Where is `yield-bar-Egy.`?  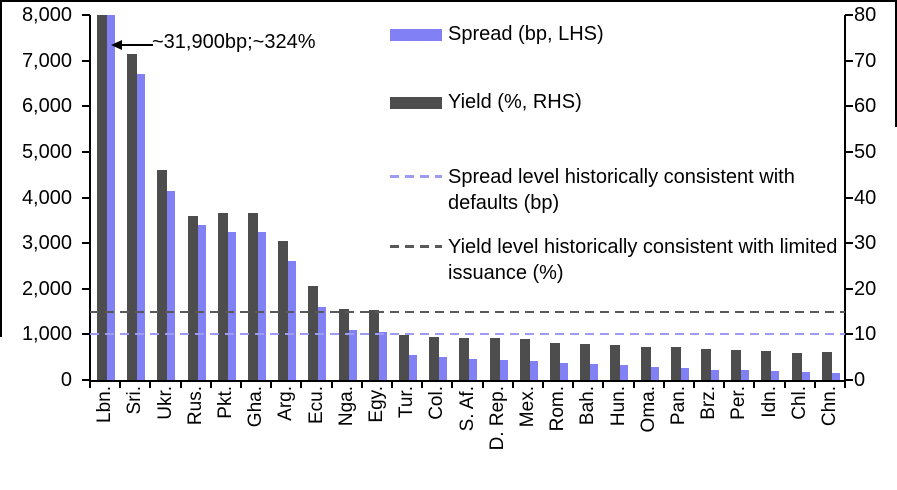
yield-bar-Egy. is located at coordinates (373, 345).